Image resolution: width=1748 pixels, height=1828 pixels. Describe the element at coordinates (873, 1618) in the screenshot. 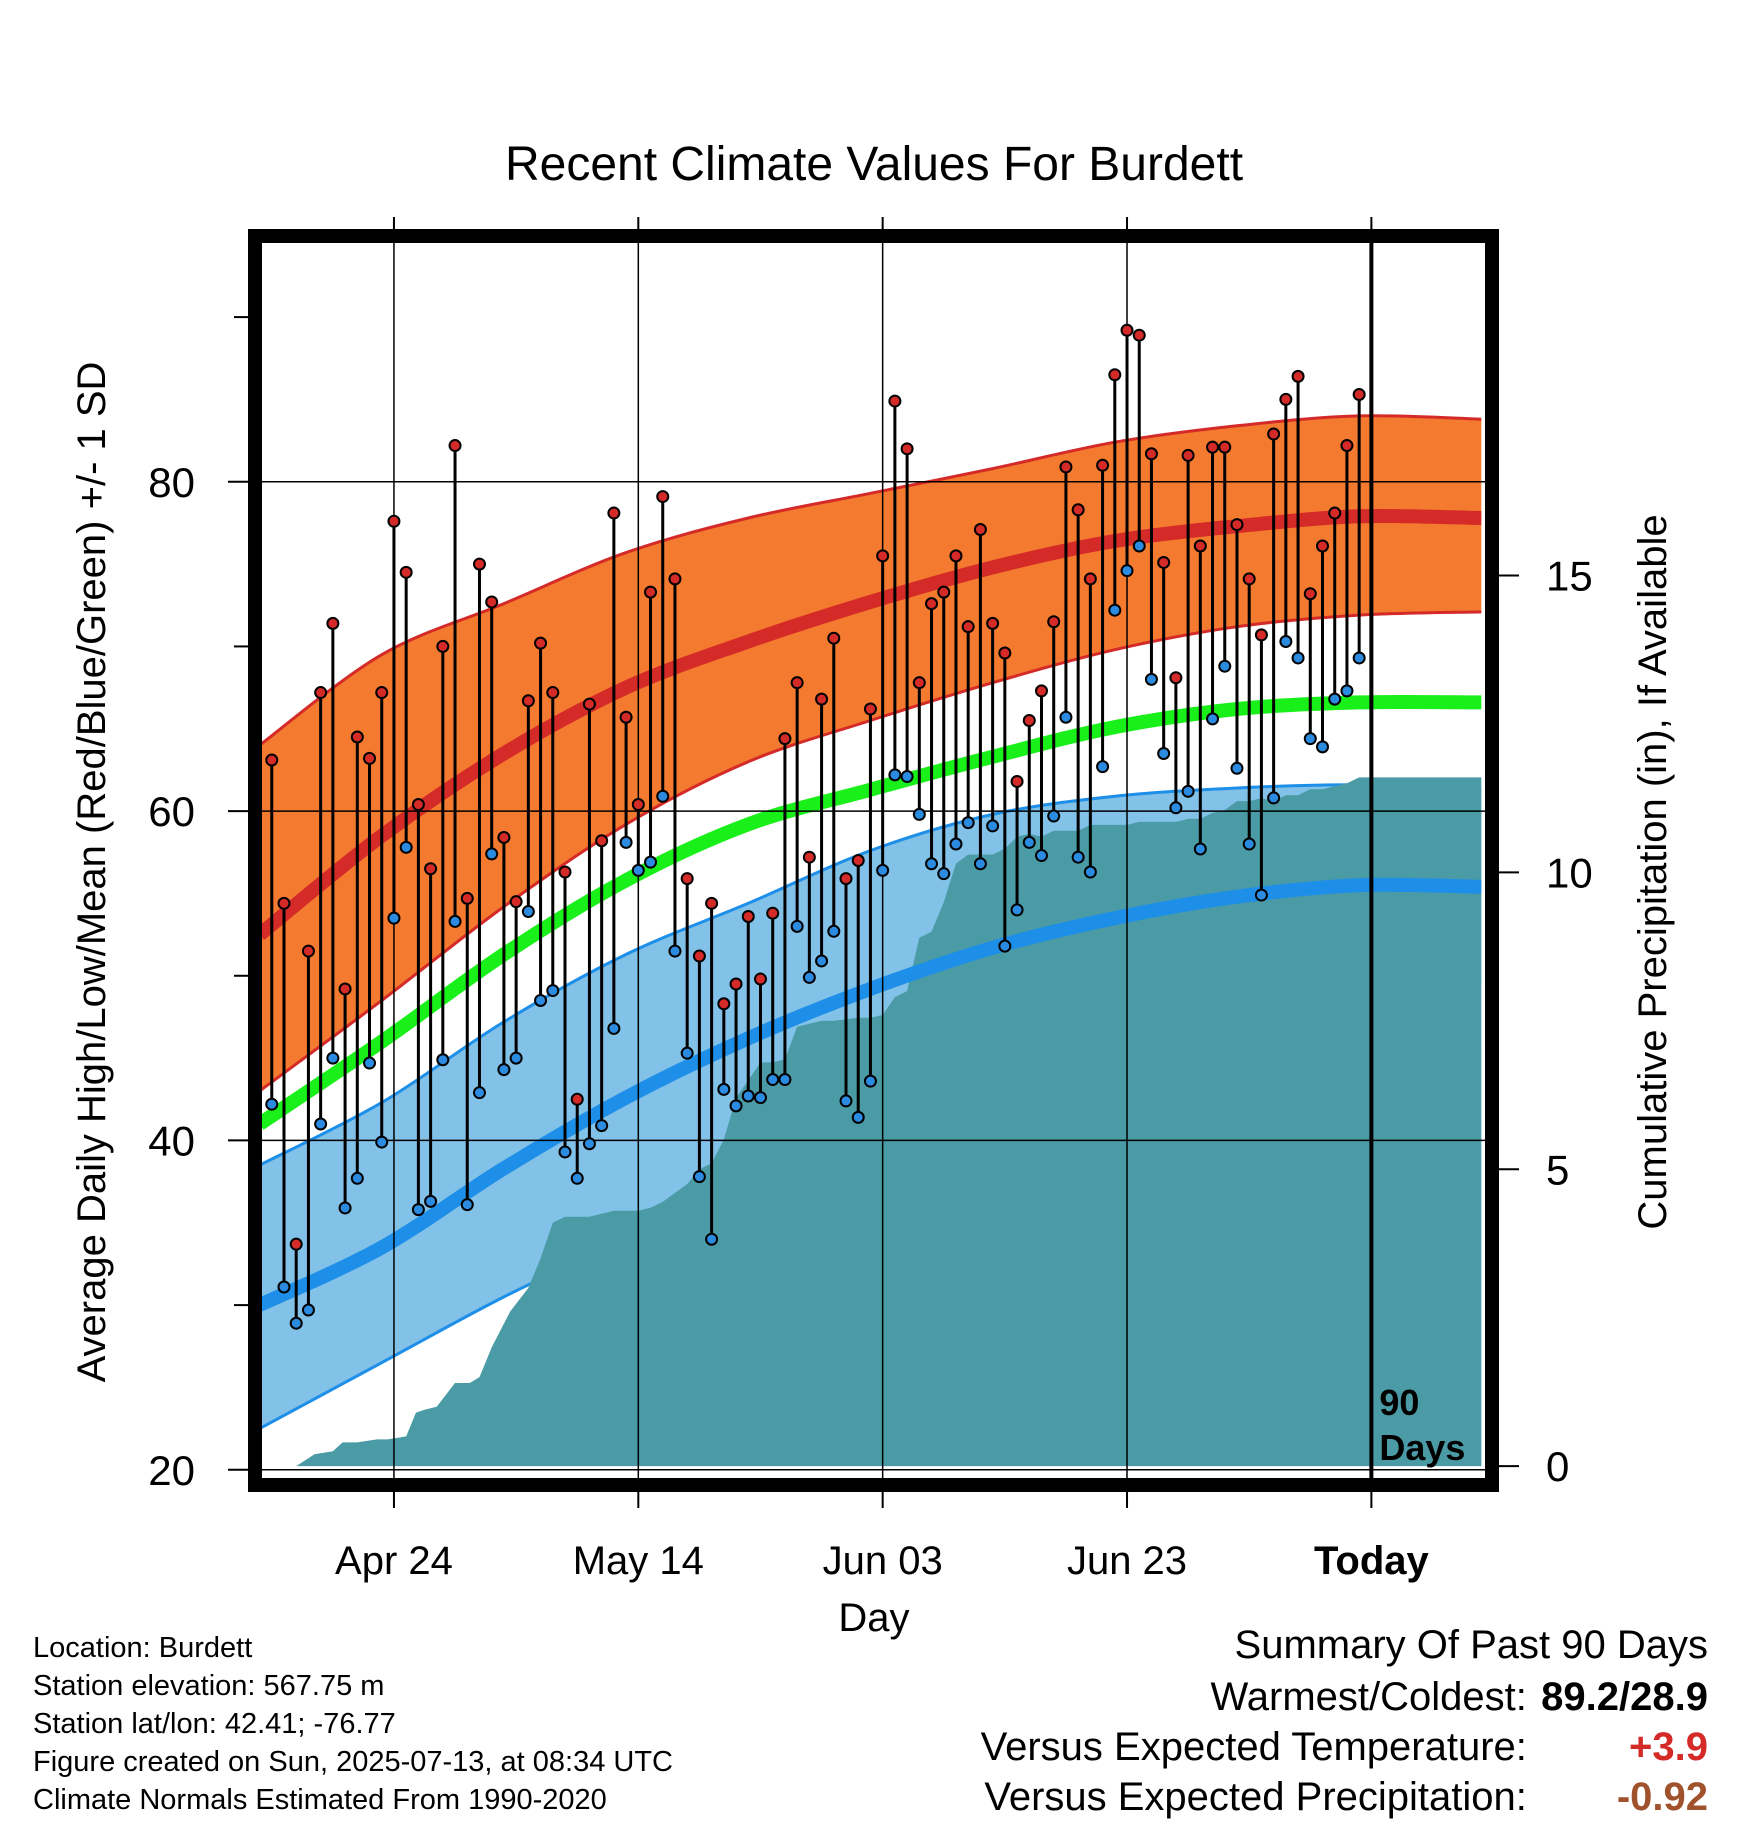

I see `x-axis-label: Day` at that location.